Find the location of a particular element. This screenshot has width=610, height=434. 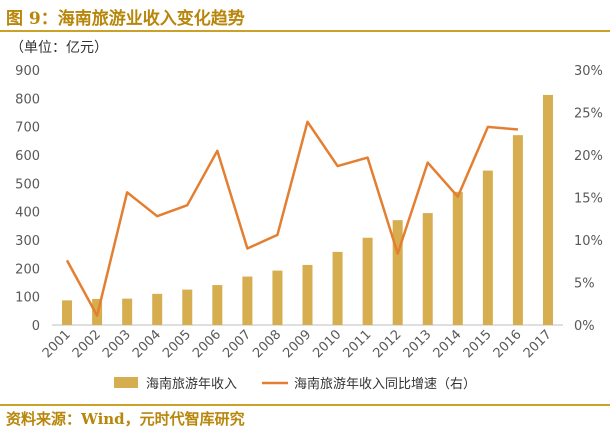

x-tick-label: 2014 is located at coordinates (448, 344).